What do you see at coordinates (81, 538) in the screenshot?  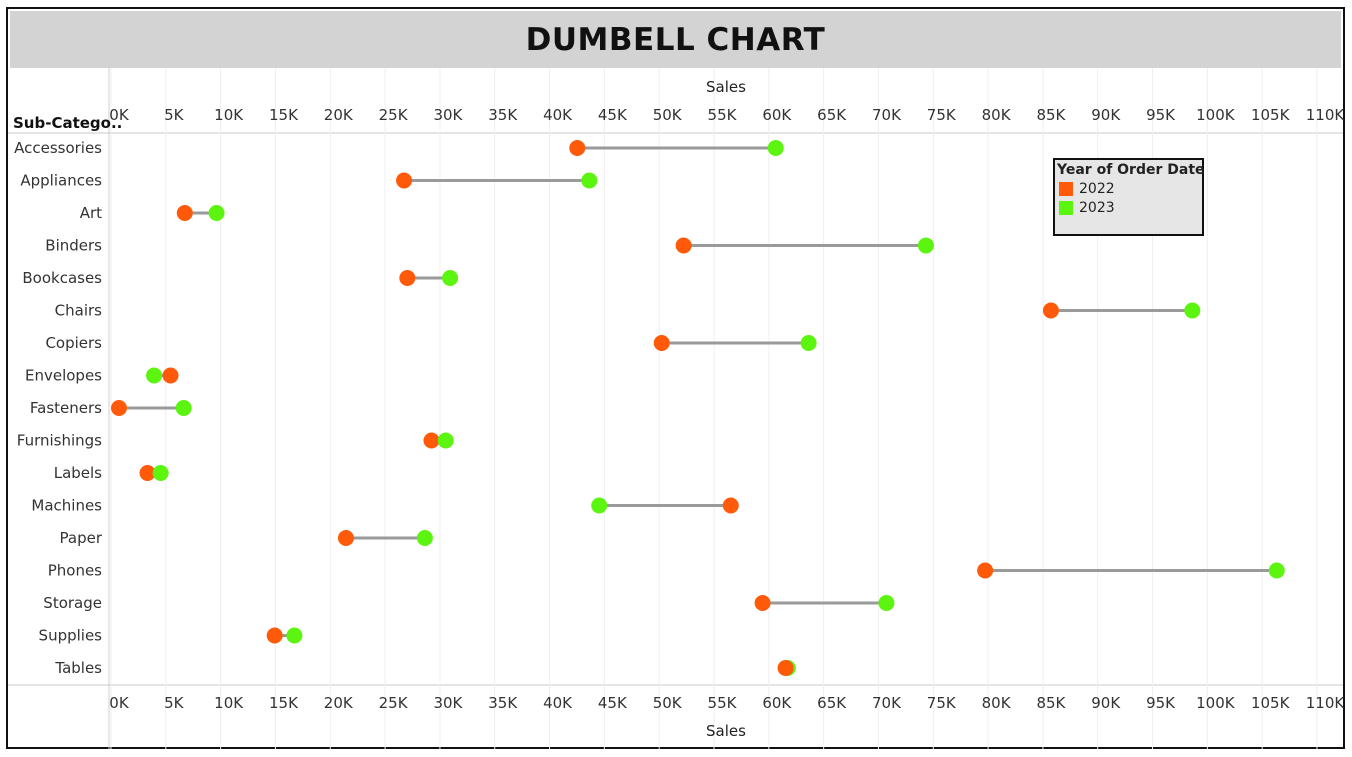 I see `category-label: Paper` at bounding box center [81, 538].